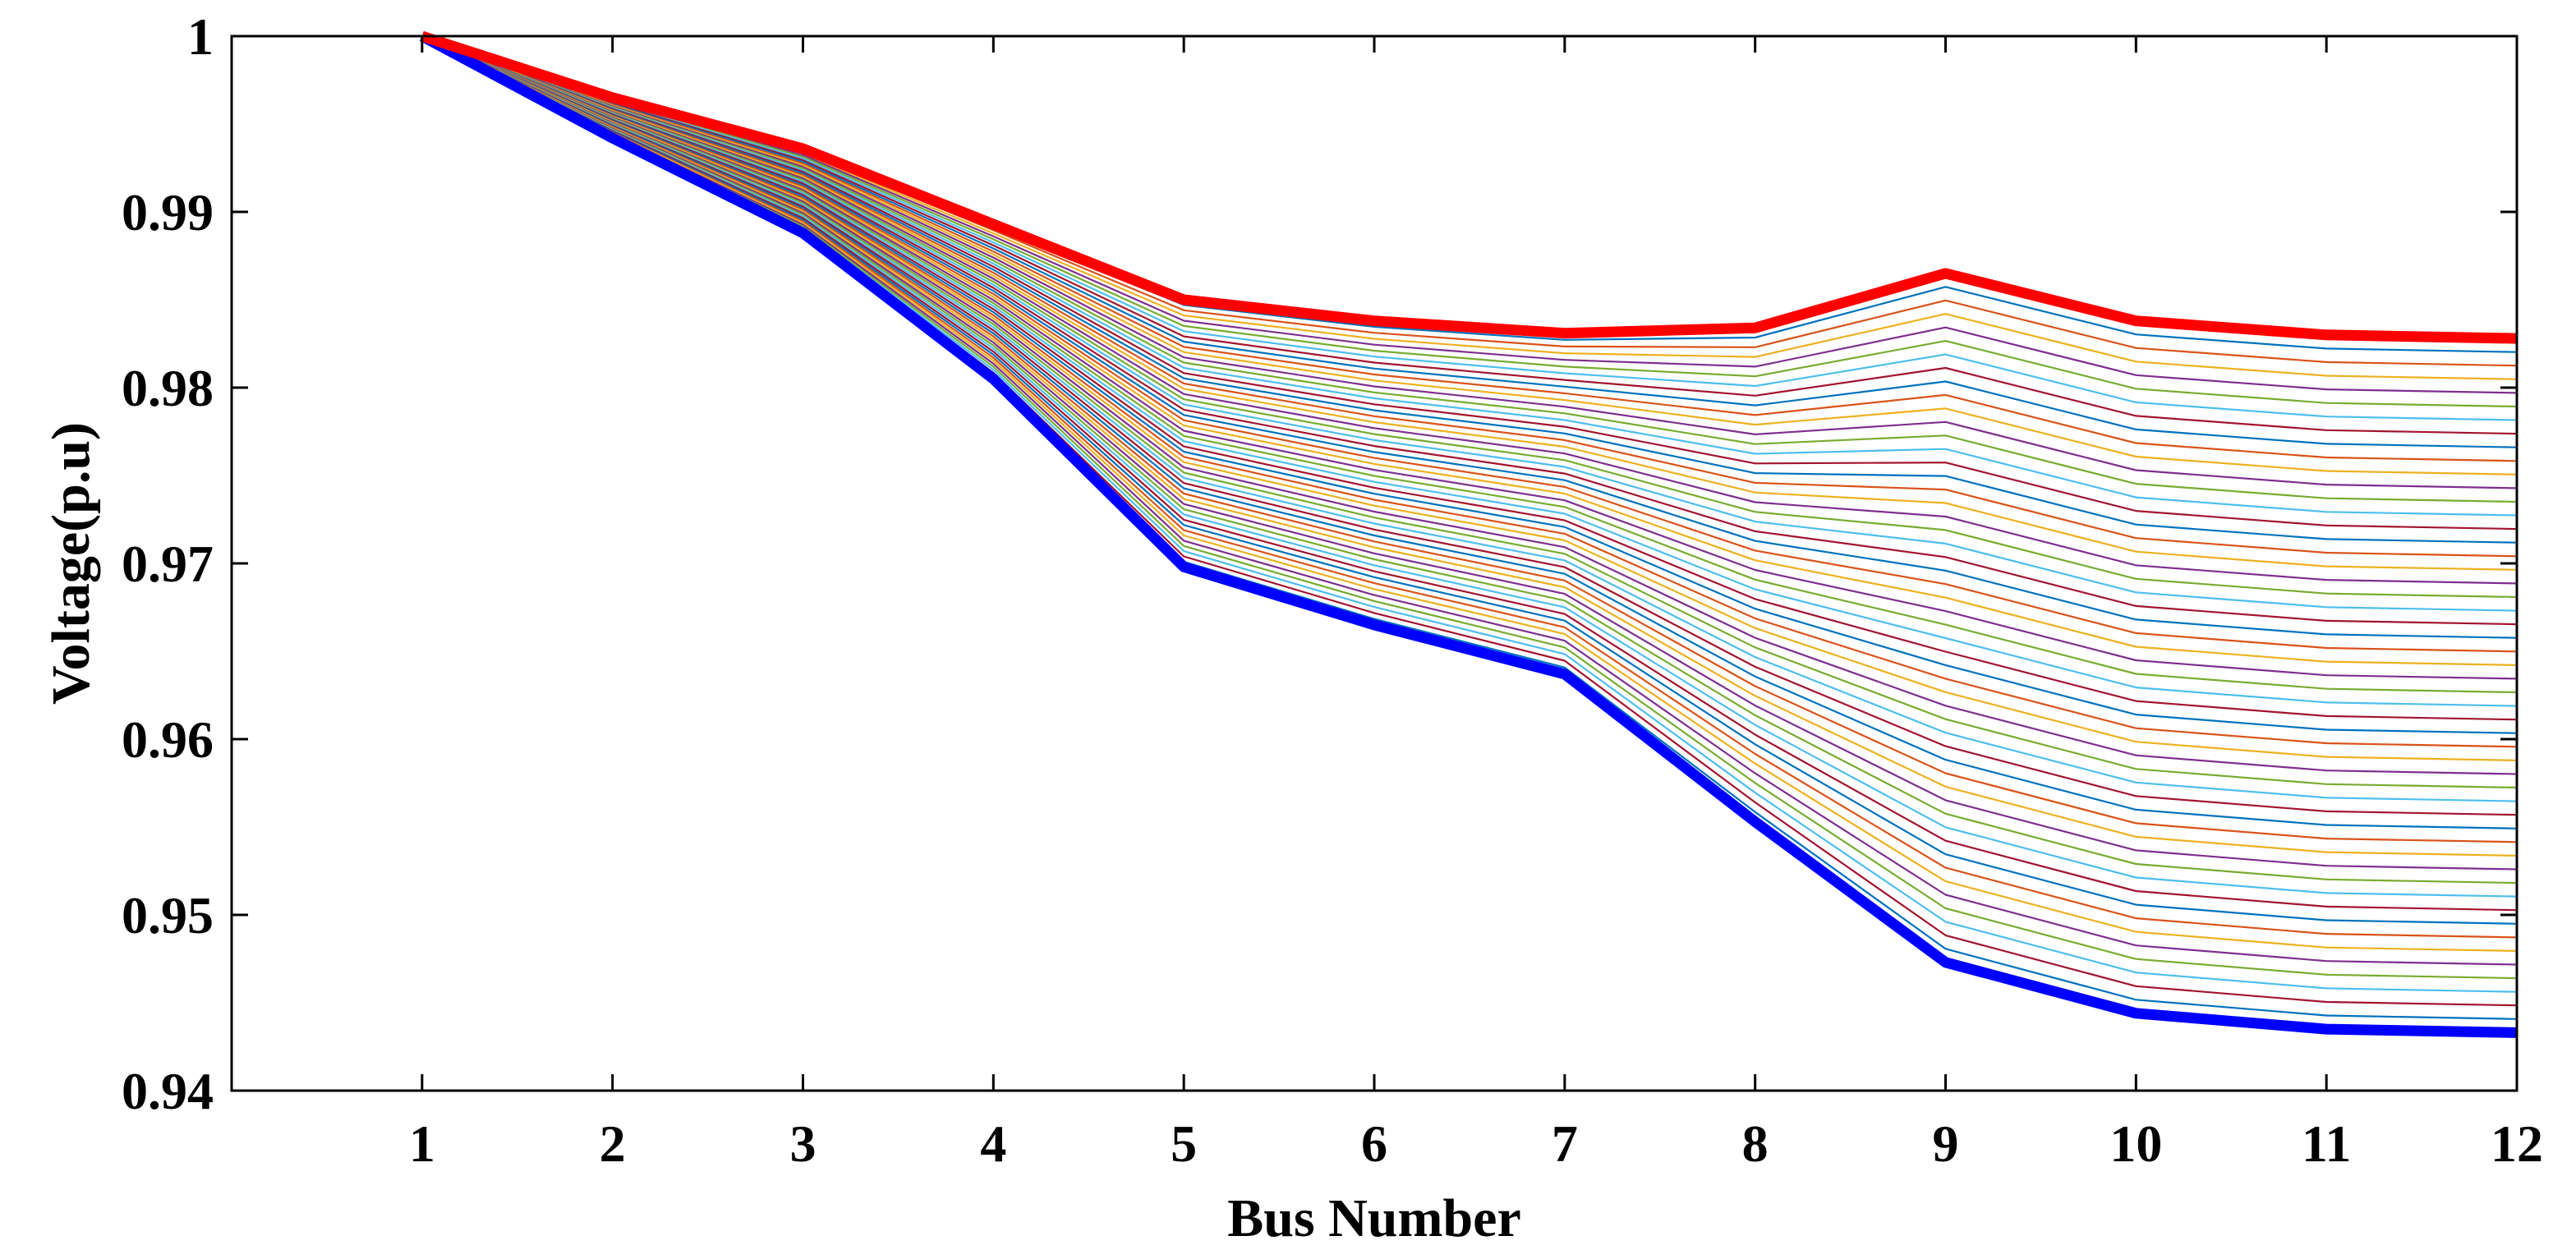 Image resolution: width=2576 pixels, height=1259 pixels. What do you see at coordinates (168, 388) in the screenshot?
I see `y-tick-label: 0.98` at bounding box center [168, 388].